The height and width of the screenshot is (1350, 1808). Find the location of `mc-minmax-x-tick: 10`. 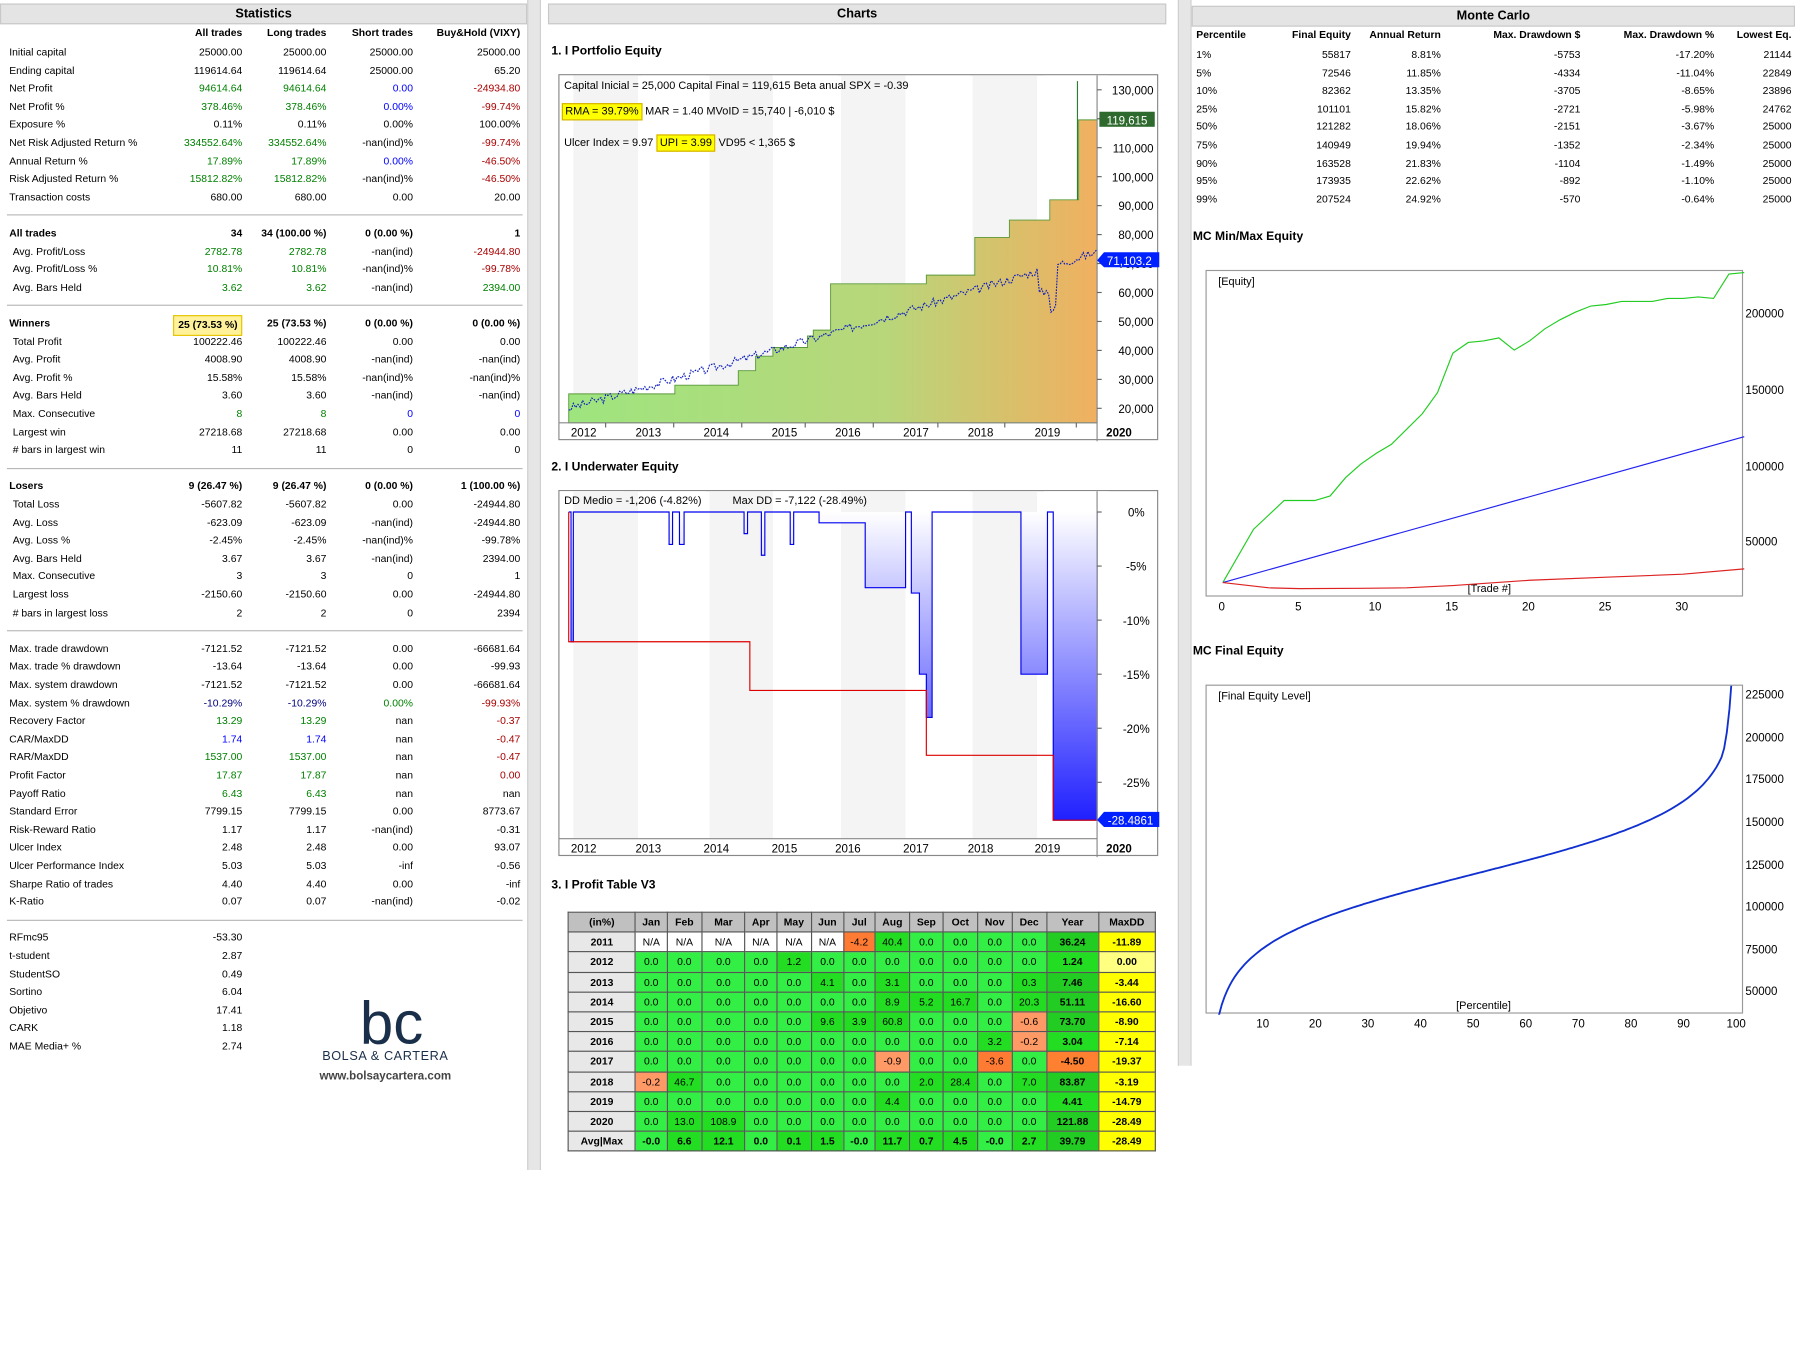

mc-minmax-x-tick: 10 is located at coordinates (1375, 607).